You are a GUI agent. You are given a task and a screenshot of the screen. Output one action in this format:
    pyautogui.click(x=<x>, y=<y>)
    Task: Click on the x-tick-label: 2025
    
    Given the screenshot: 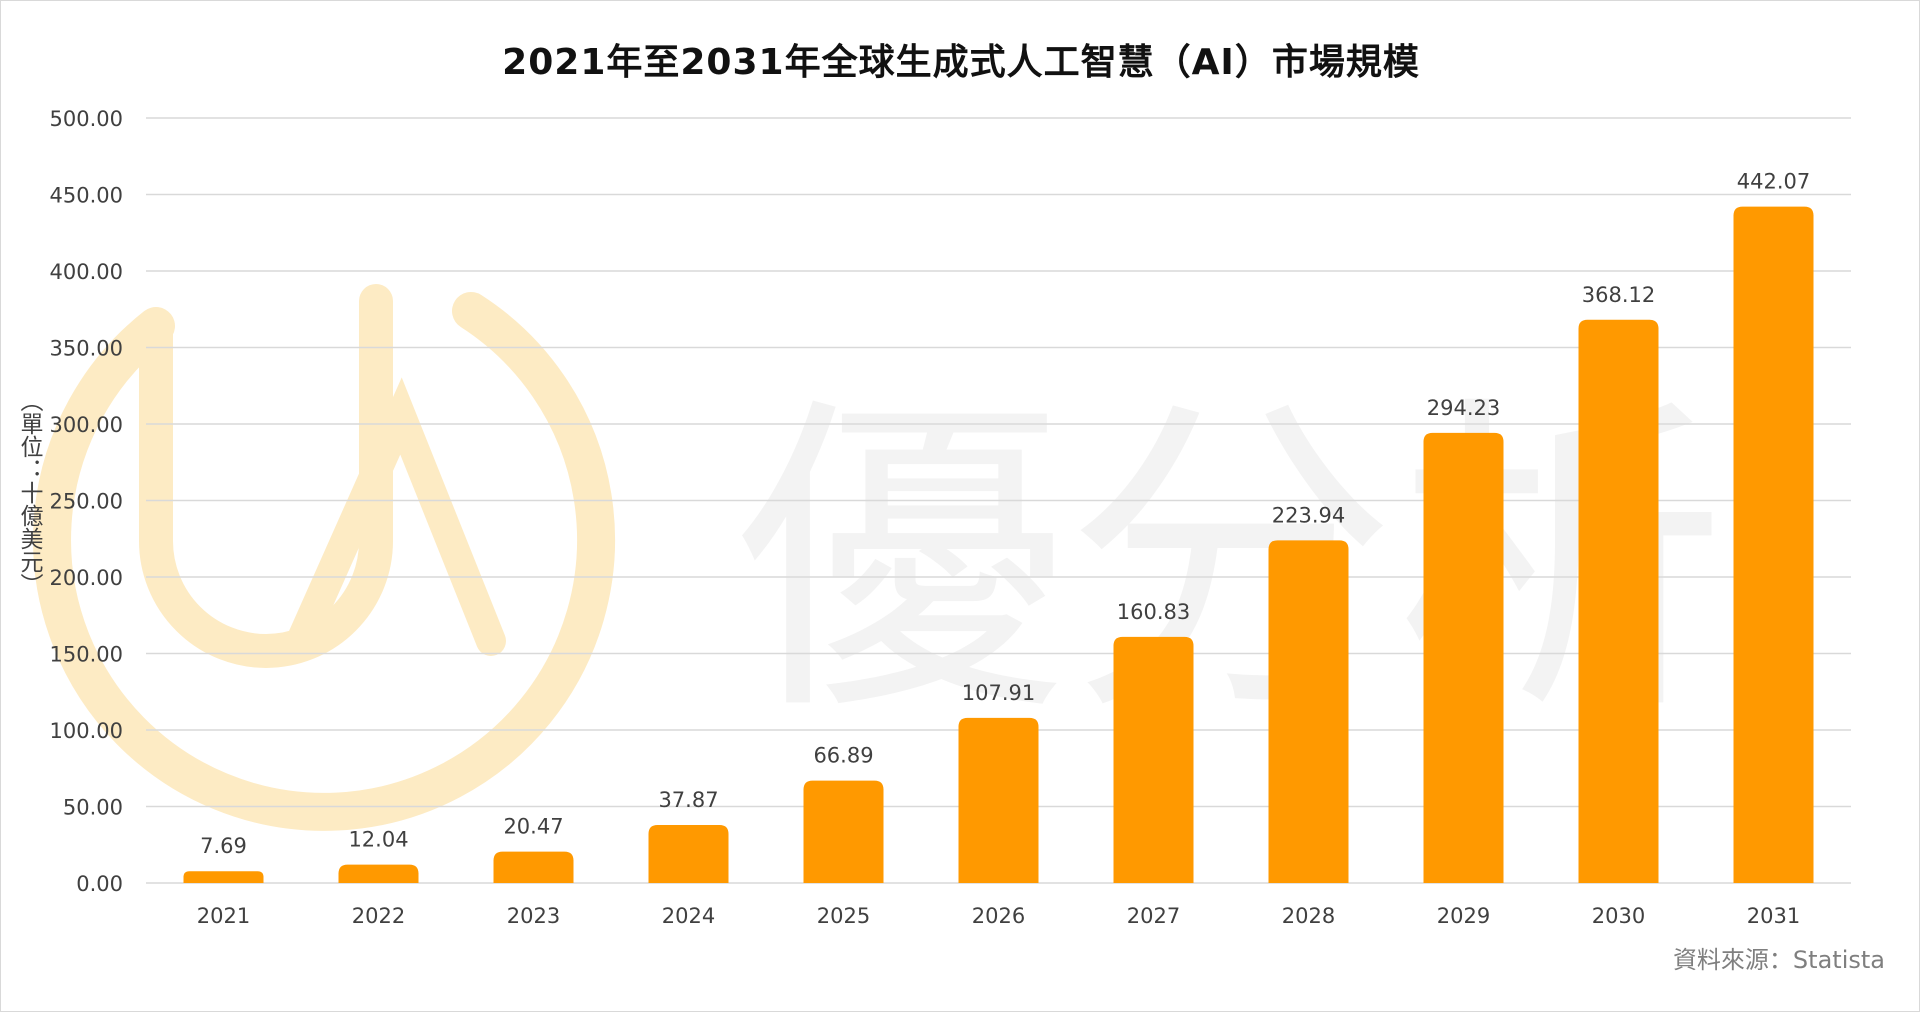 What is the action you would take?
    pyautogui.click(x=843, y=916)
    